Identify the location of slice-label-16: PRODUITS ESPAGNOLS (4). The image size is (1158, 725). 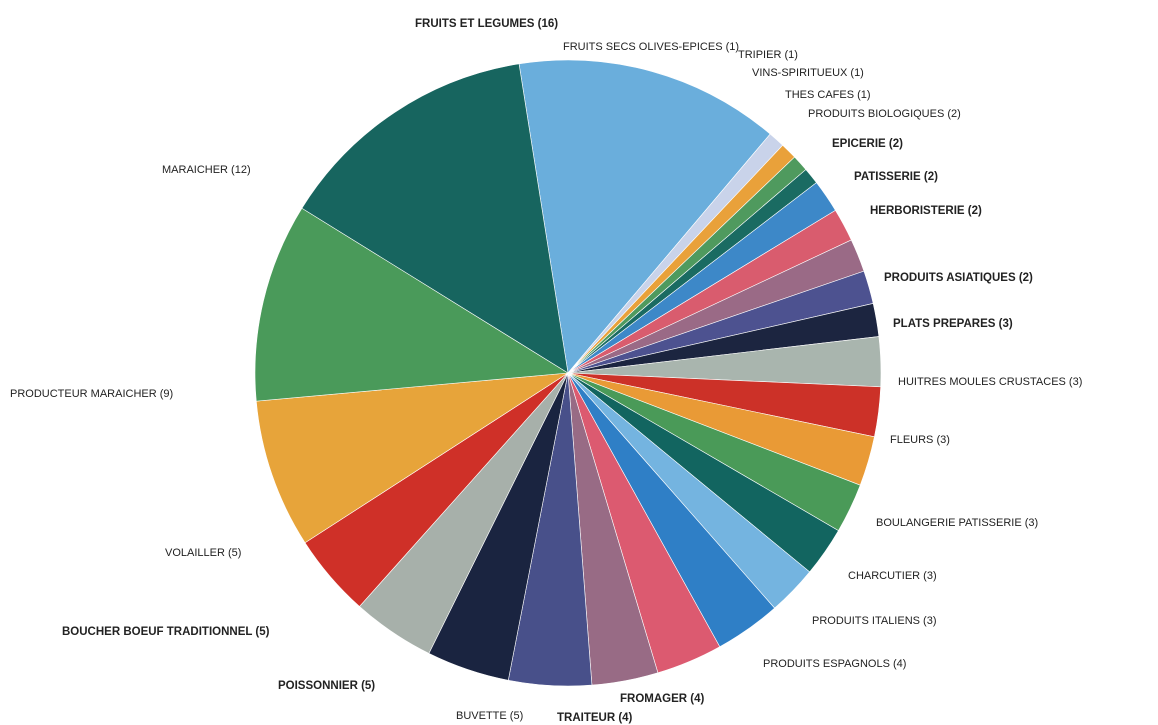
(834, 664).